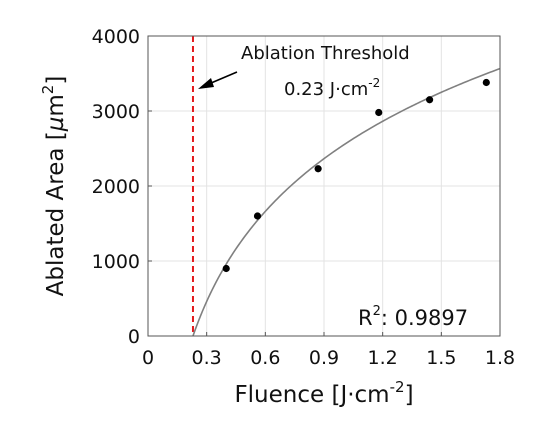 This screenshot has height=425, width=550. I want to click on y-axis-label: Ablated Area [µm2], so click(54, 186).